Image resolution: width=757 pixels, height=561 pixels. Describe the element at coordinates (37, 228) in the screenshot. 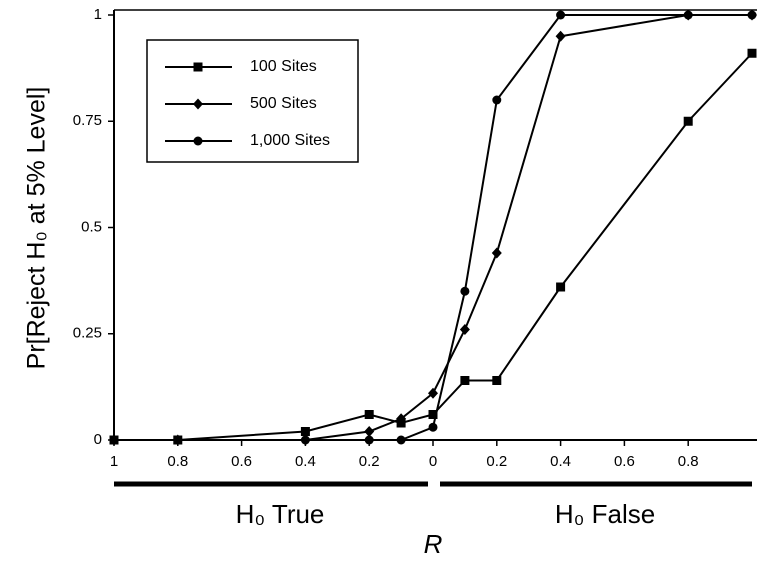

I see `y-axis-label: Pr[Reject H₀ at 5% Level]` at that location.